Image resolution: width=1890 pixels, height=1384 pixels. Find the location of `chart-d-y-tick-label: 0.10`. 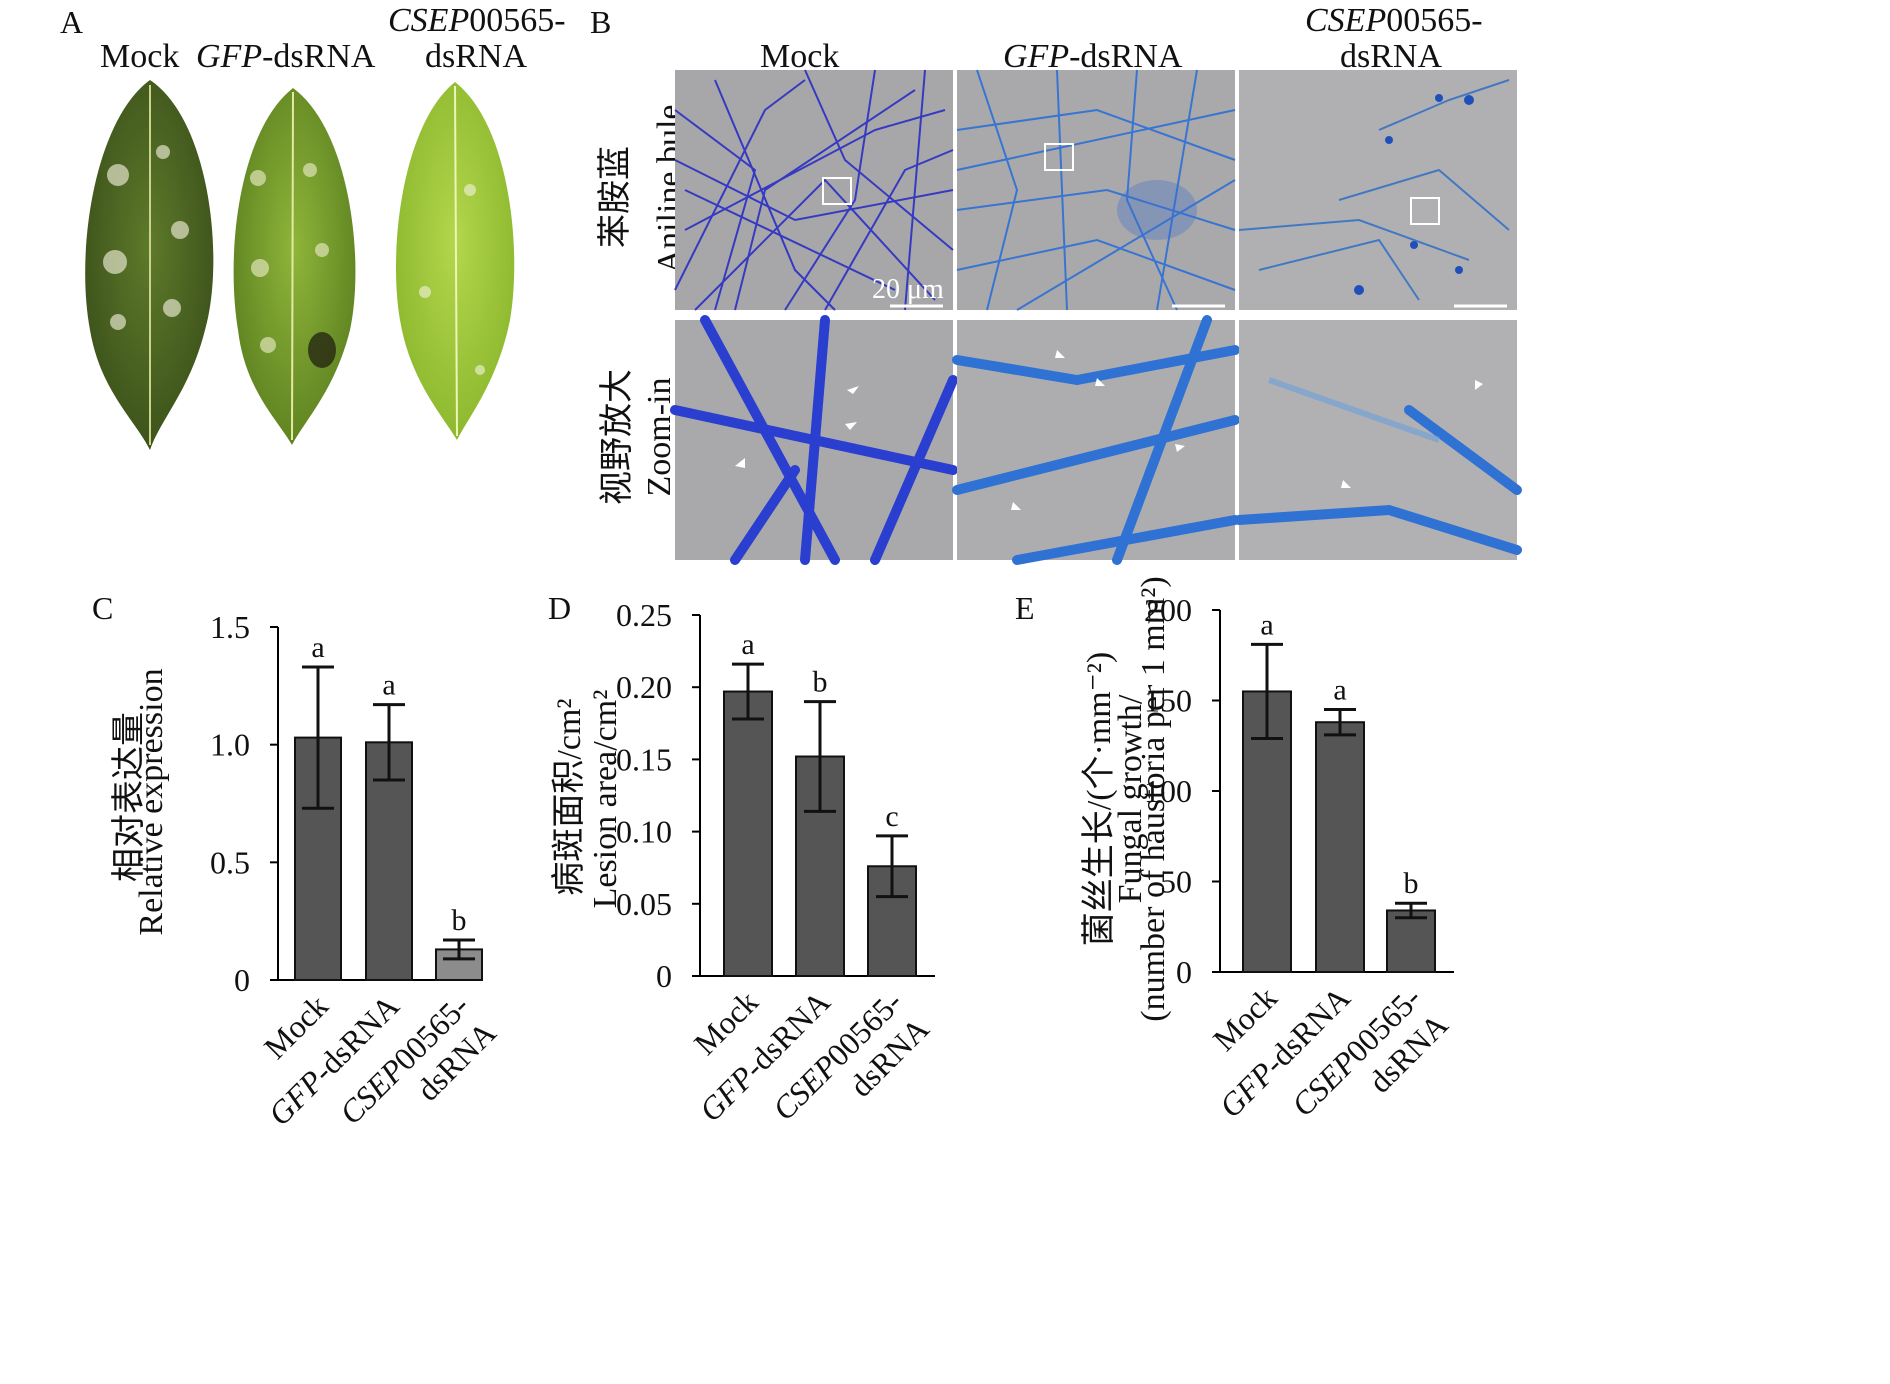

chart-d-y-tick-label: 0.10 is located at coordinates (644, 832).